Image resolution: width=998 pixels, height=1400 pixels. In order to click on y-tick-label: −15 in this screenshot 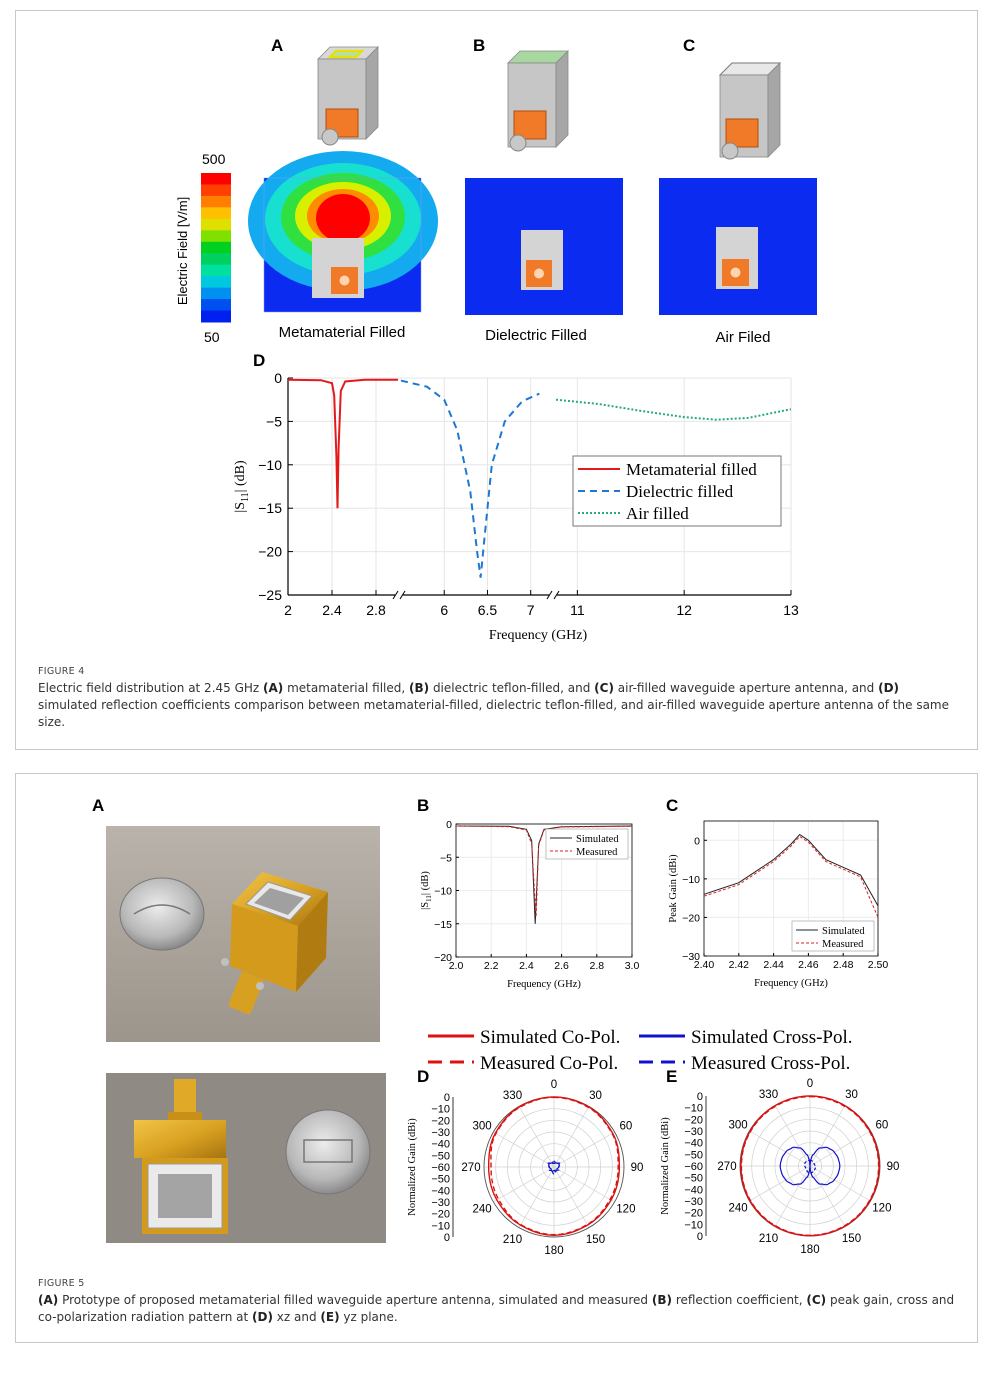, I will do `click(270, 508)`.